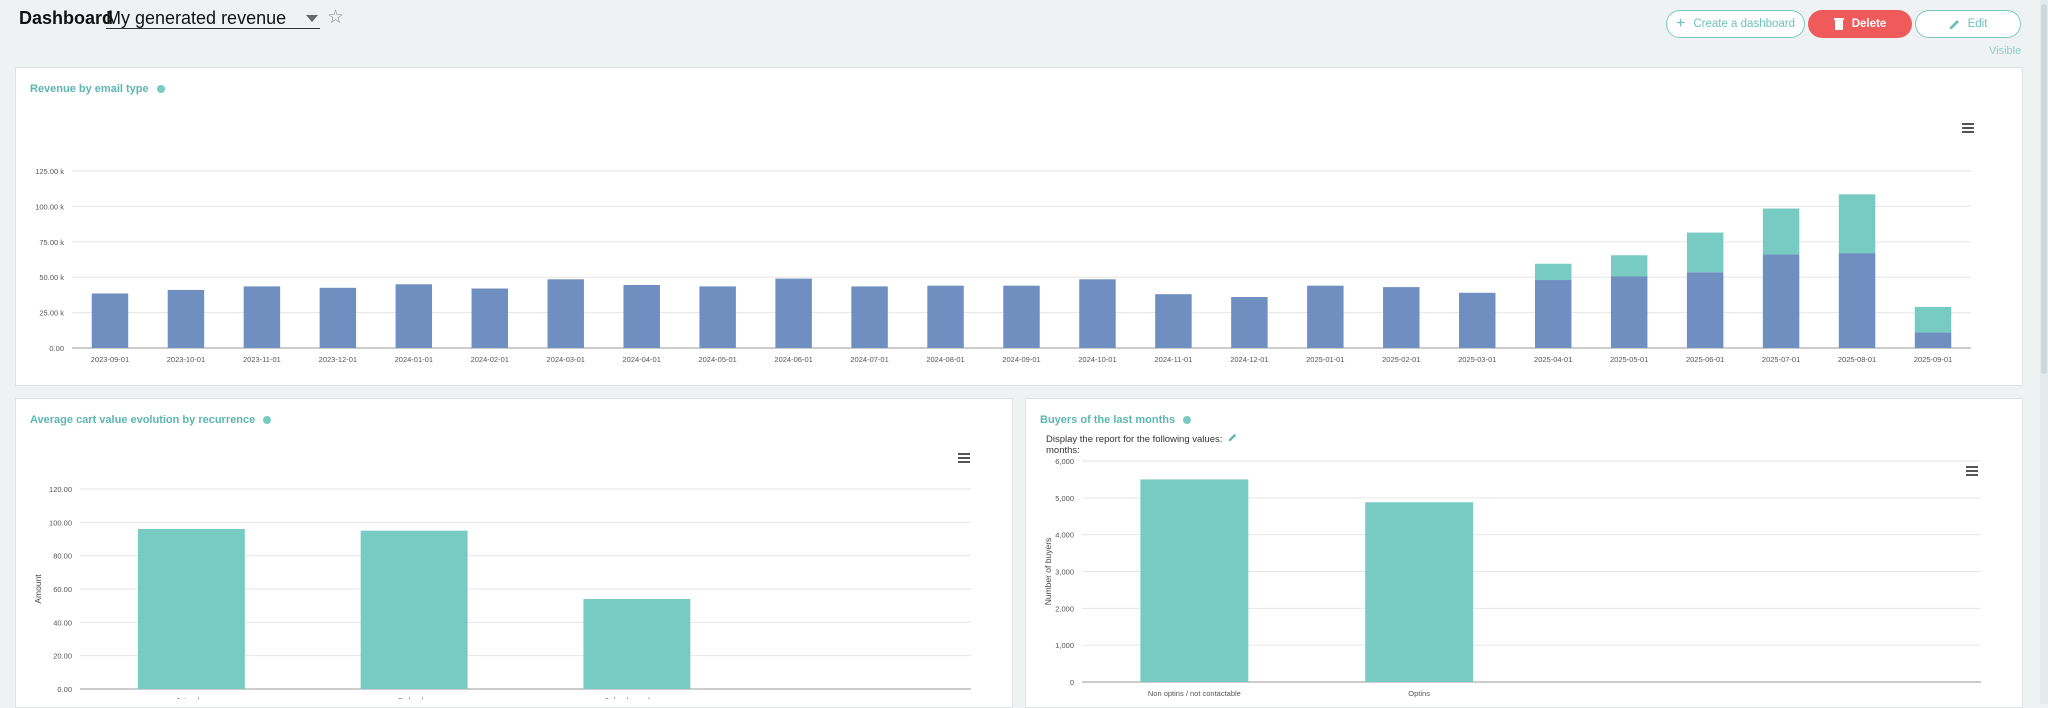 This screenshot has width=2048, height=708. What do you see at coordinates (793, 359) in the screenshot?
I see `x-tick-label: 2024-06-01` at bounding box center [793, 359].